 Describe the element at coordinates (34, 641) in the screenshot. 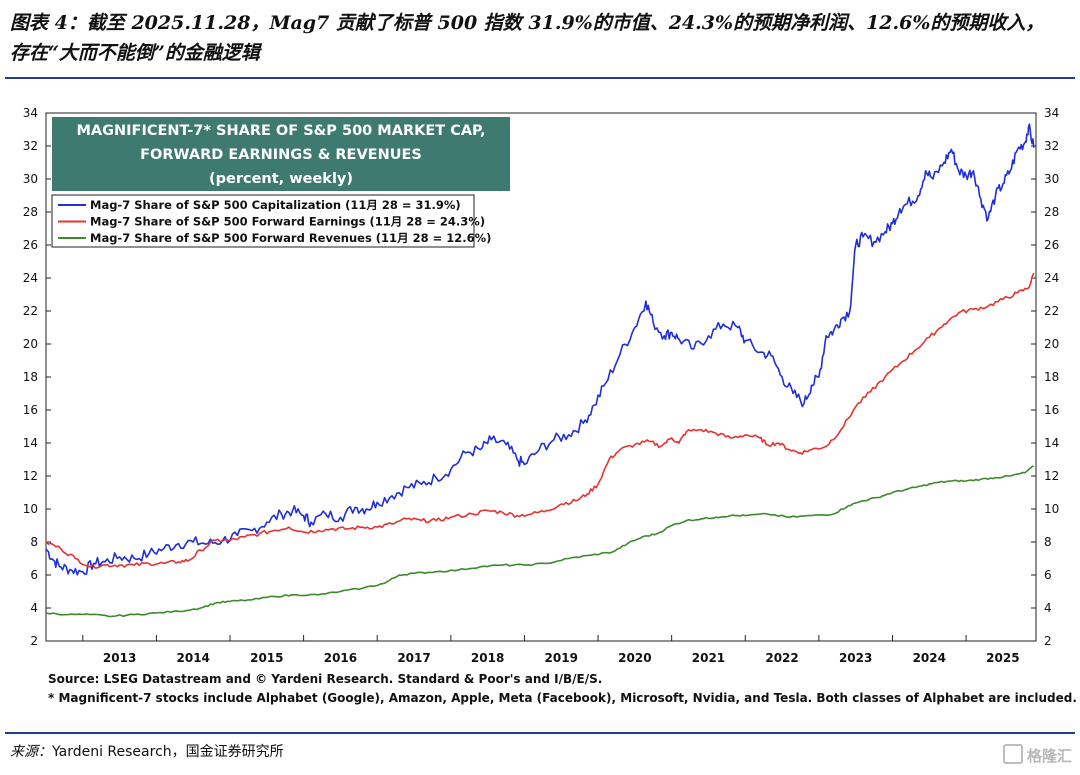

I see `y-tick-label-left: 2` at that location.